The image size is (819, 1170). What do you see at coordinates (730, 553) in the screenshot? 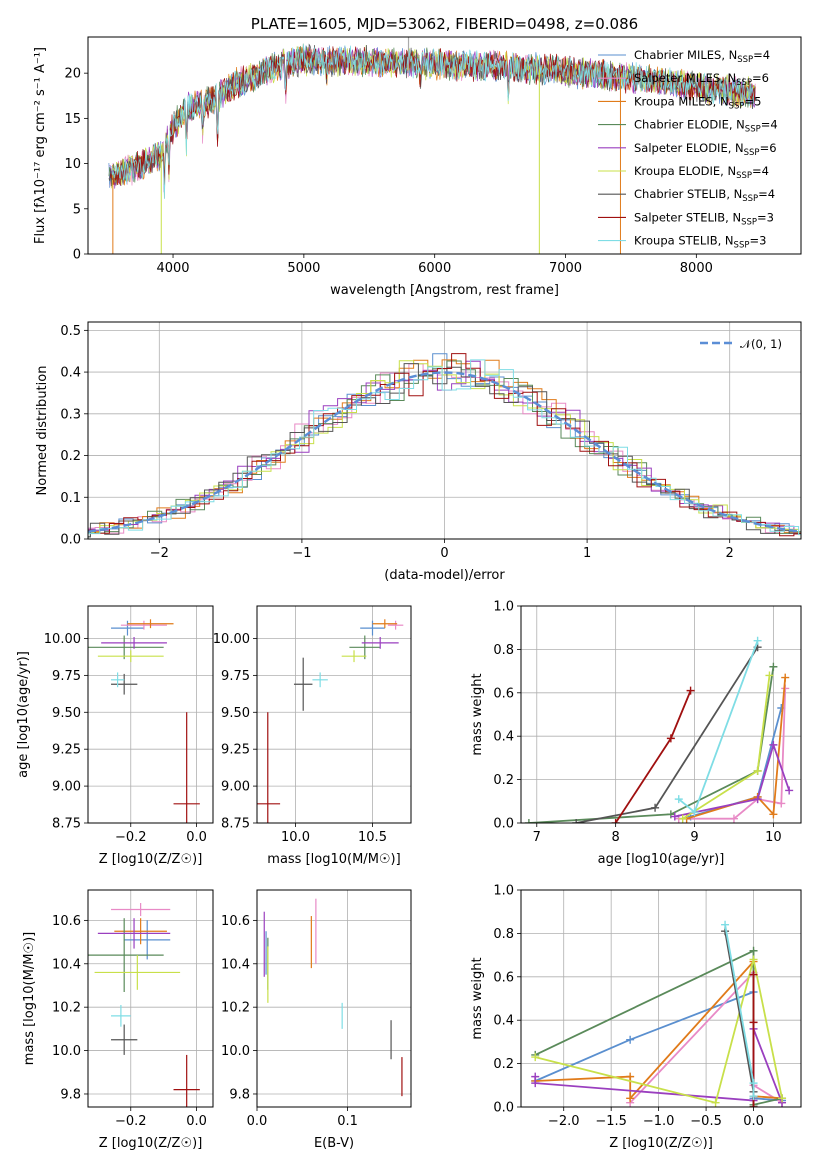
I see `x-tick-label: 2` at bounding box center [730, 553].